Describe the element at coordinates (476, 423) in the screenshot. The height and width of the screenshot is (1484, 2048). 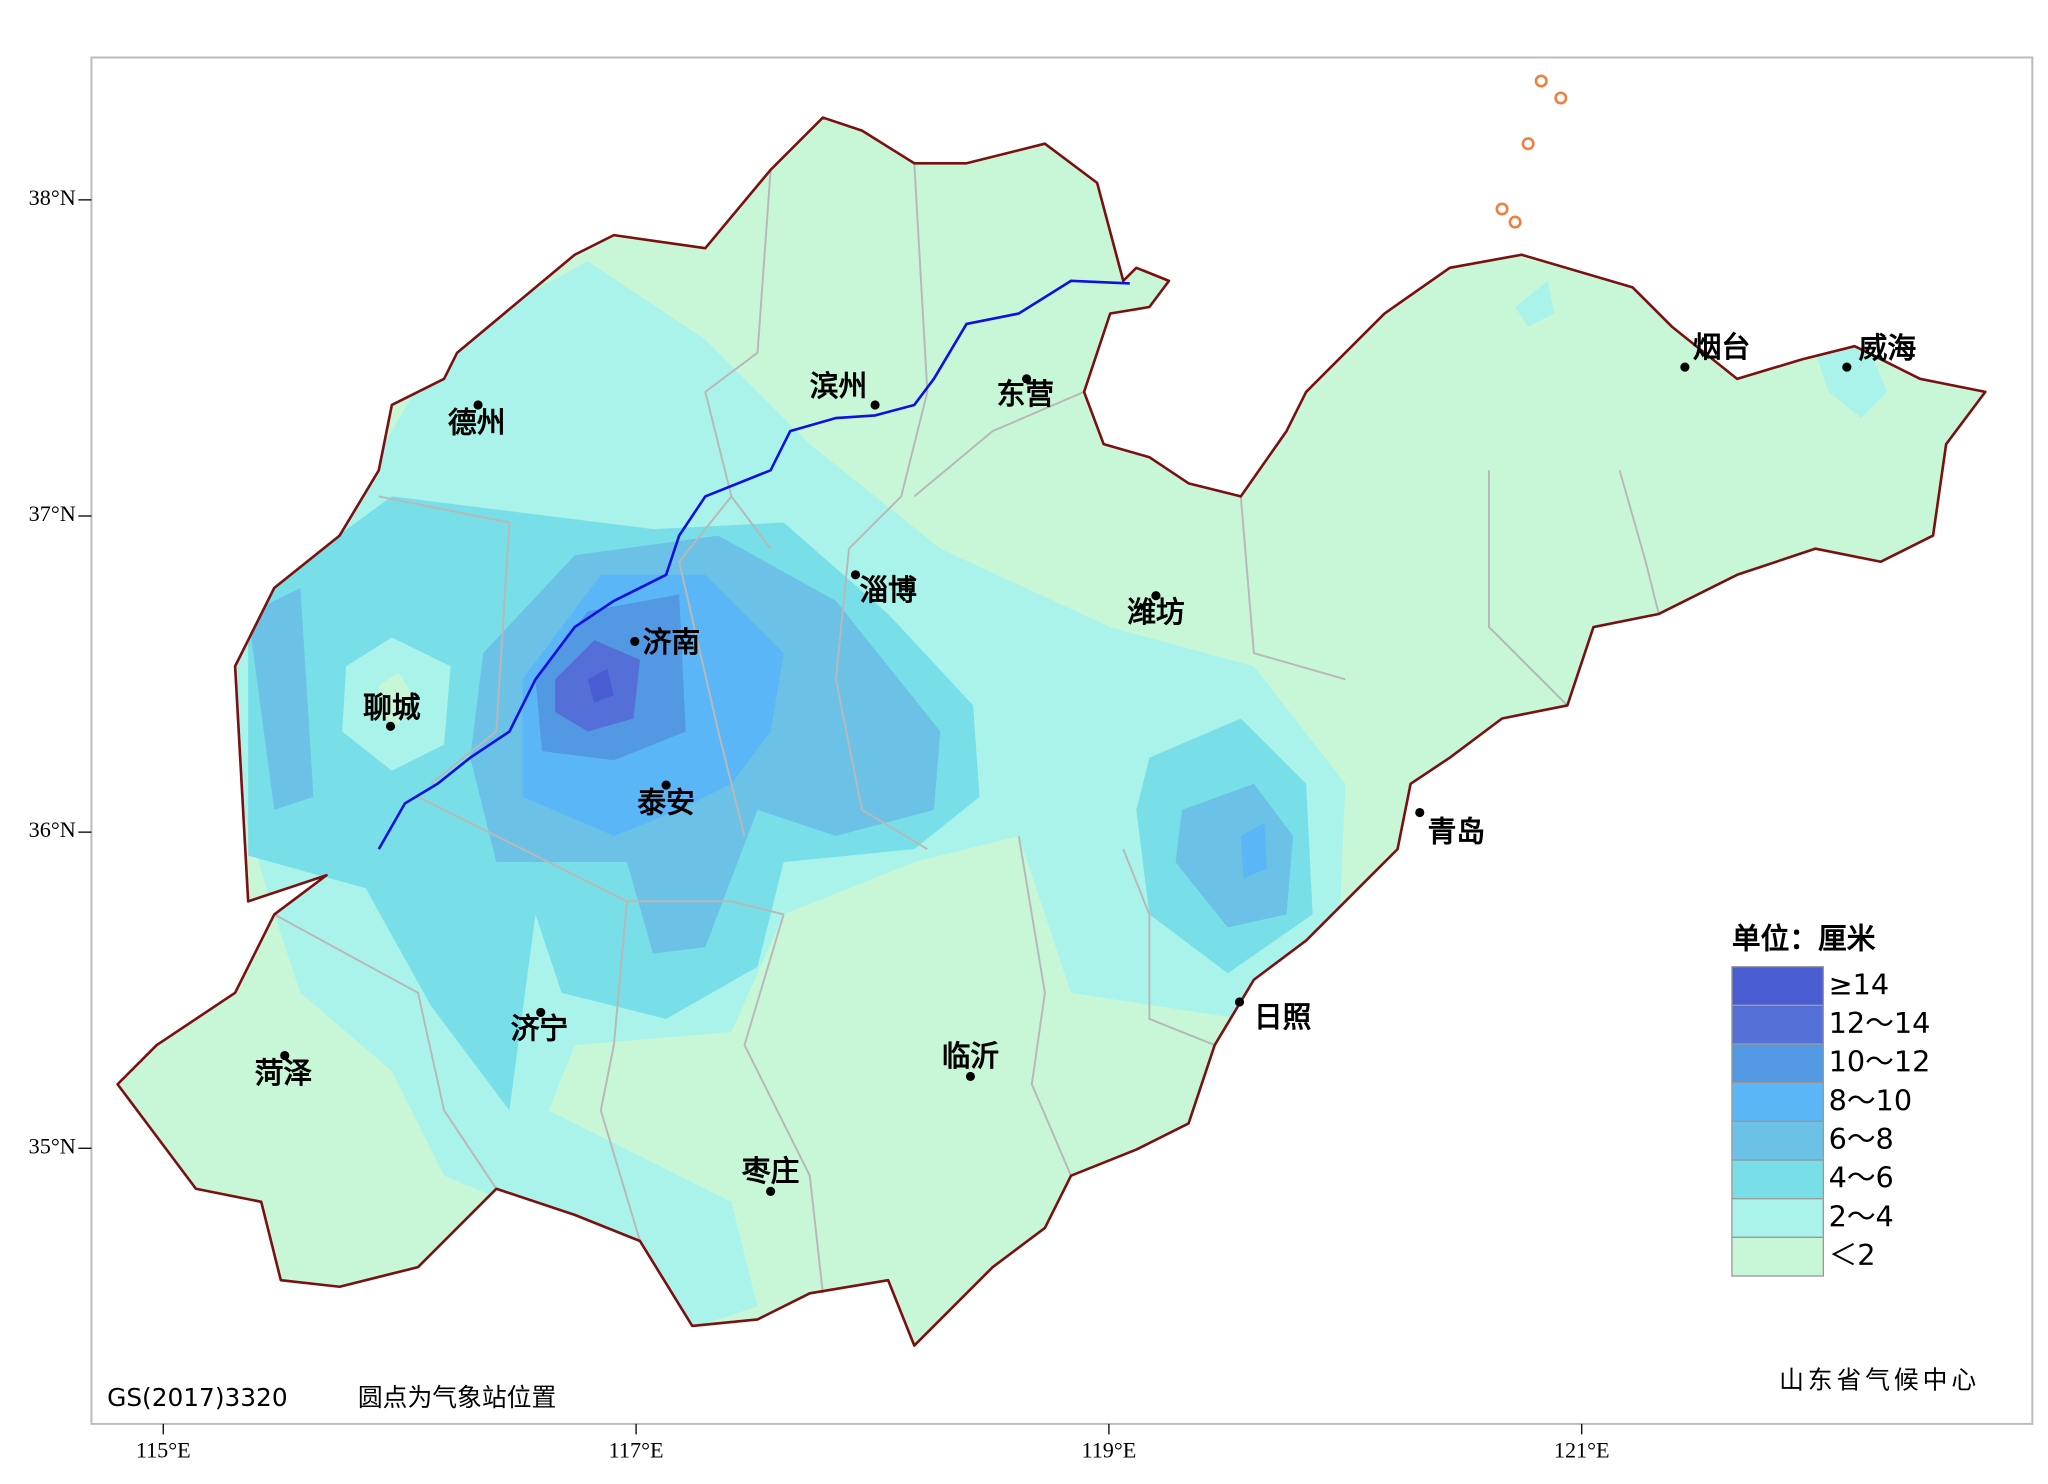
I see `city-label: 德州` at that location.